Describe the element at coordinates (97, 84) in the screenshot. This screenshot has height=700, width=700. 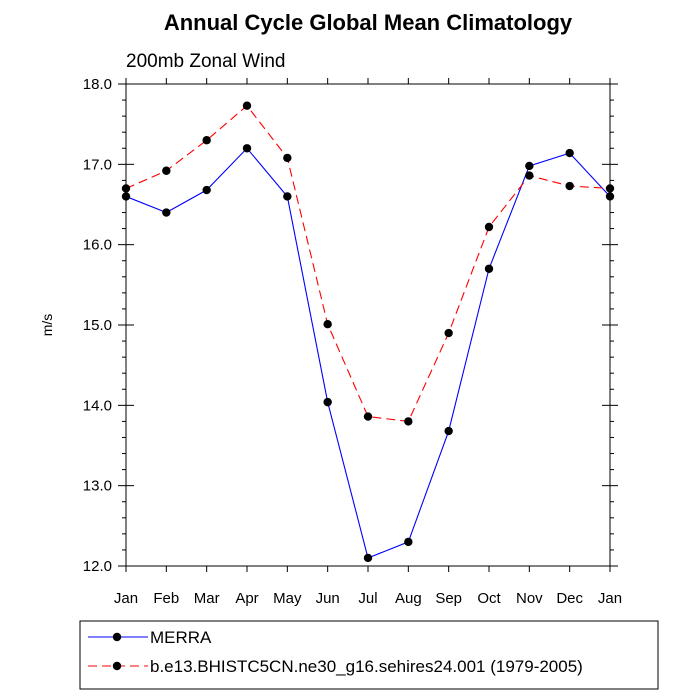
I see `y-tick-label: 18.0` at that location.